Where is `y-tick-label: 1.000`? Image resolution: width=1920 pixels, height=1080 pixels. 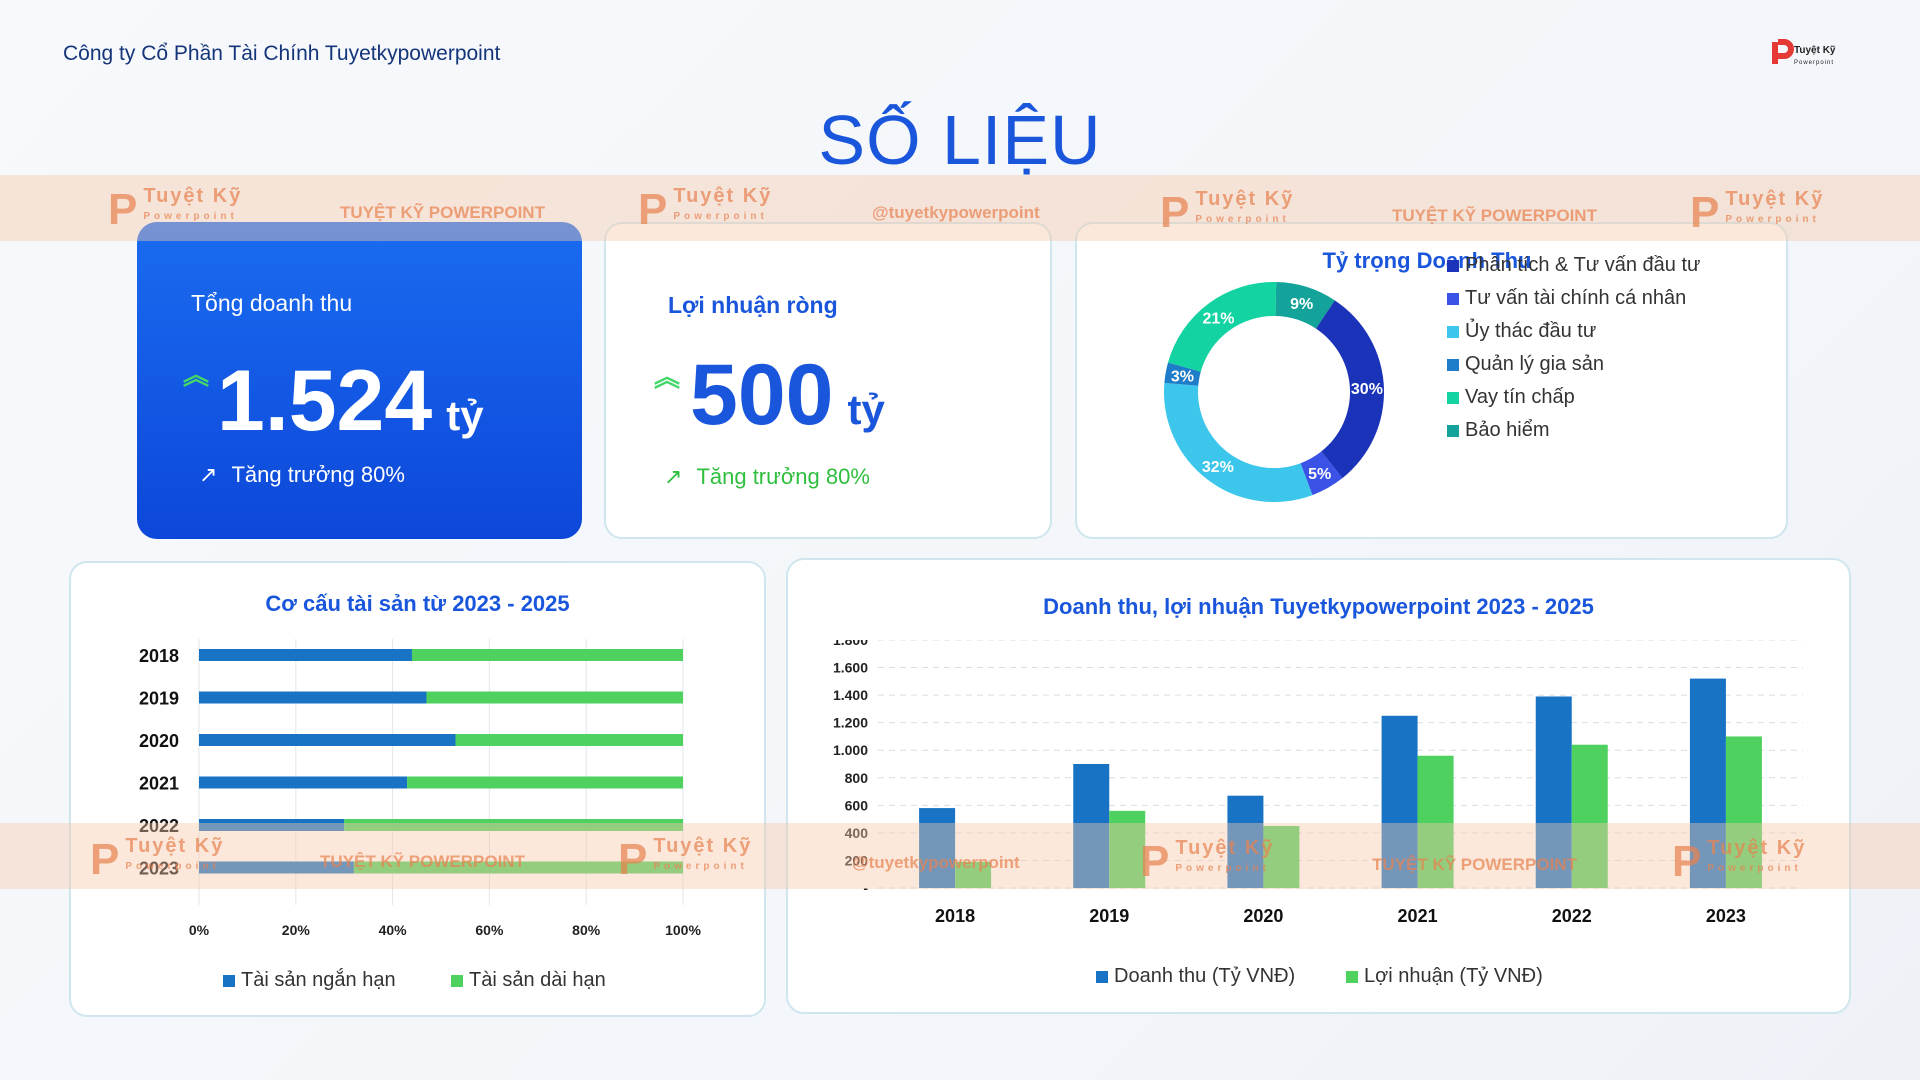
y-tick-label: 1.000 is located at coordinates (850, 750).